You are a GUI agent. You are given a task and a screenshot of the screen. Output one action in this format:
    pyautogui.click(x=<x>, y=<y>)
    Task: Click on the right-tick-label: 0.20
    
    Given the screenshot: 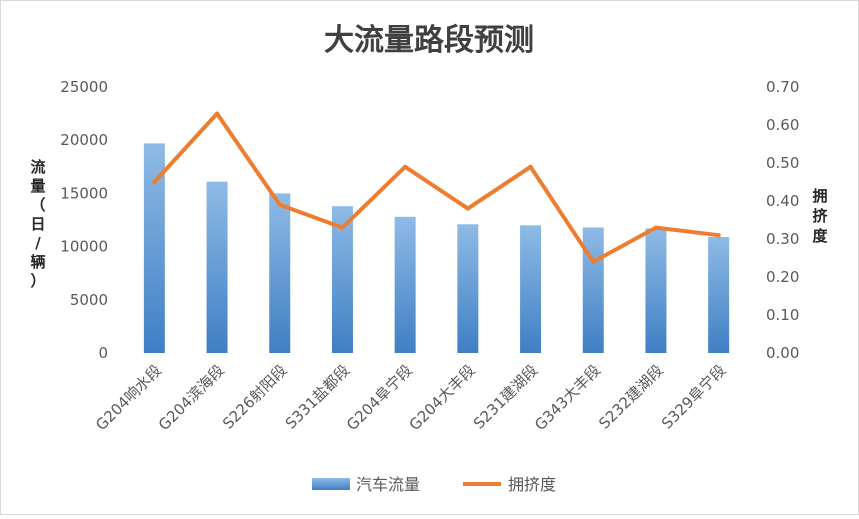 What is the action you would take?
    pyautogui.click(x=782, y=277)
    